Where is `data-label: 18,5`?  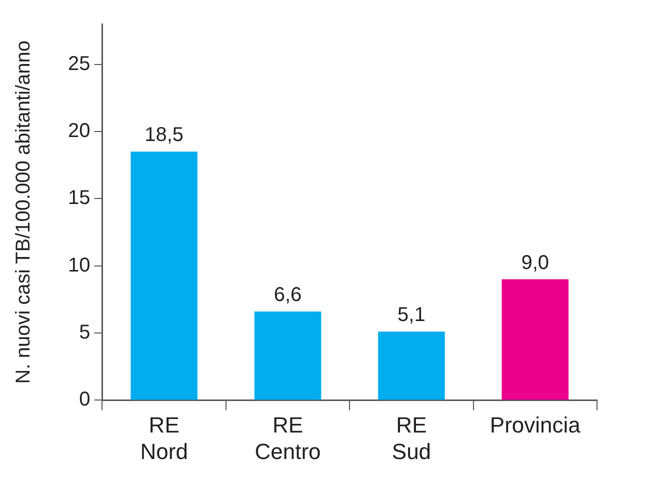
data-label: 18,5 is located at coordinates (164, 135).